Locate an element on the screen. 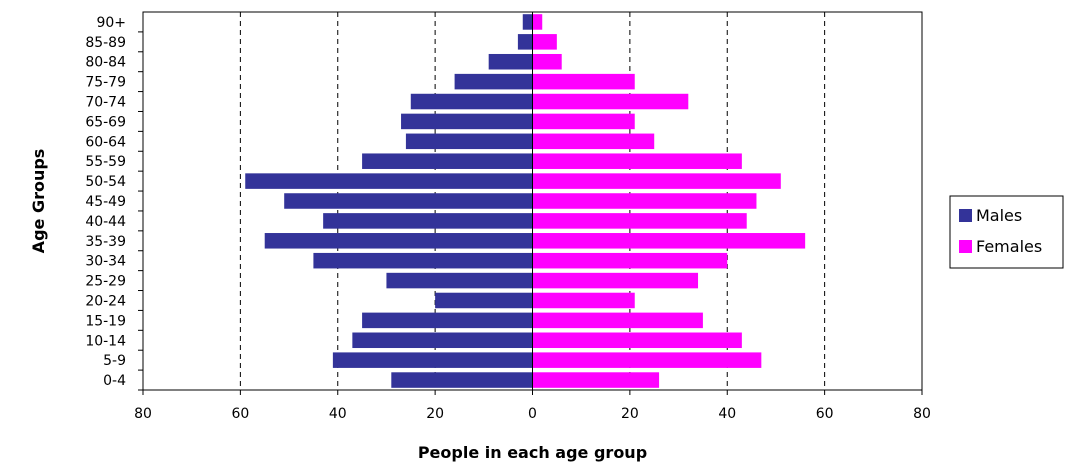 The width and height of the screenshot is (1077, 467). y-tick-label: 0-4 is located at coordinates (114, 381).